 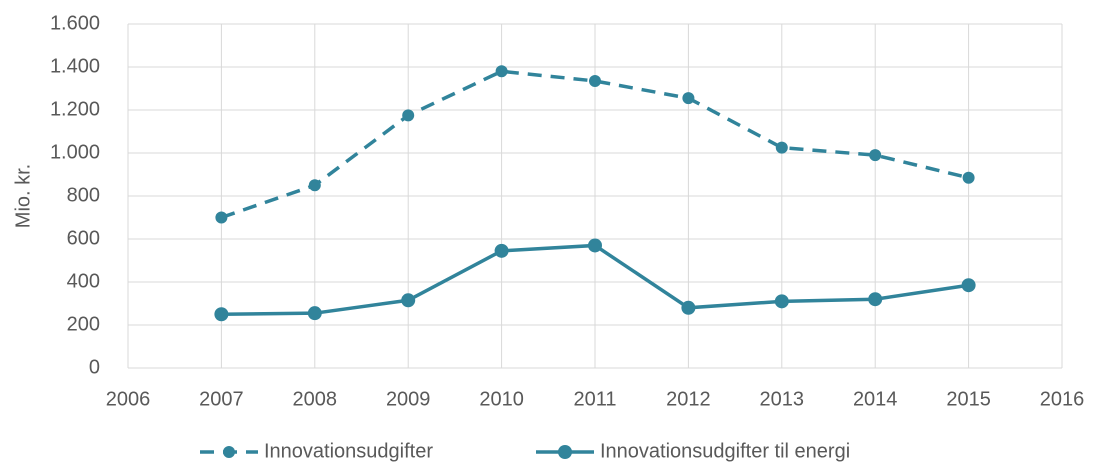 I want to click on y-tick-label: 1.200, so click(x=75, y=109).